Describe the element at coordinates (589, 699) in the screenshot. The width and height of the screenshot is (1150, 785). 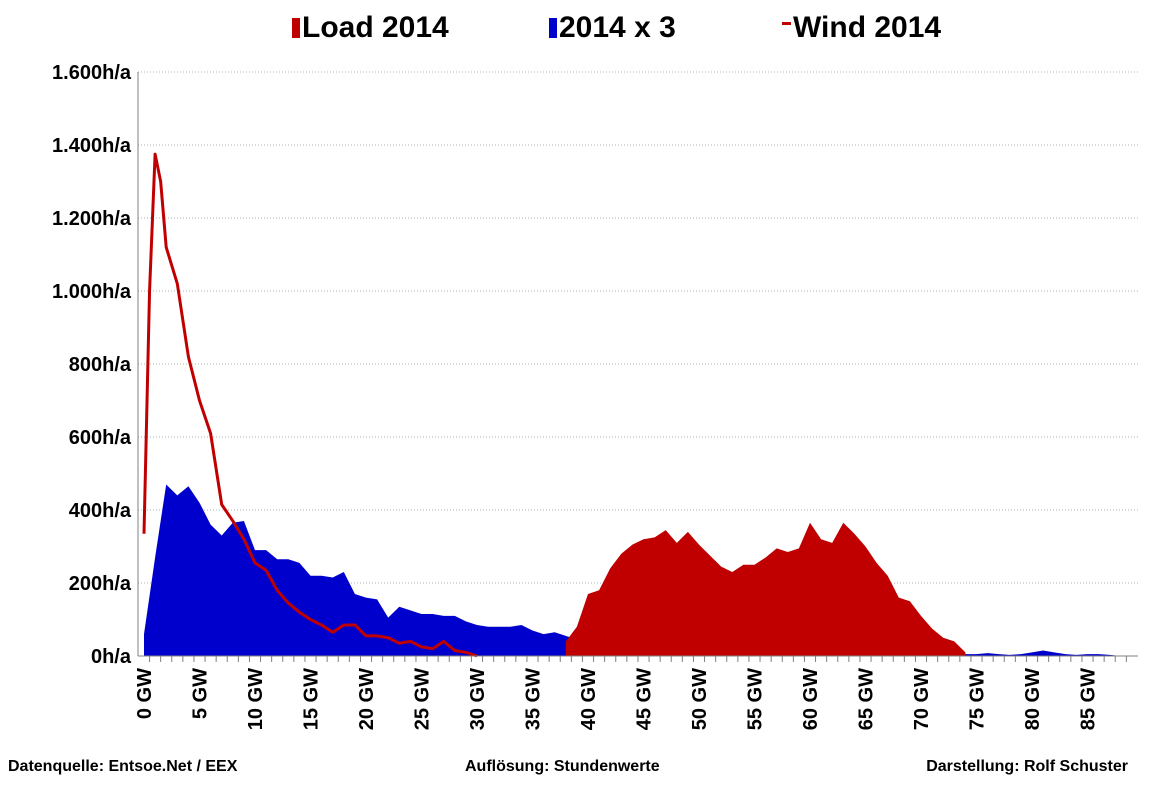
I see `x-tick-label-40: 40 GW` at that location.